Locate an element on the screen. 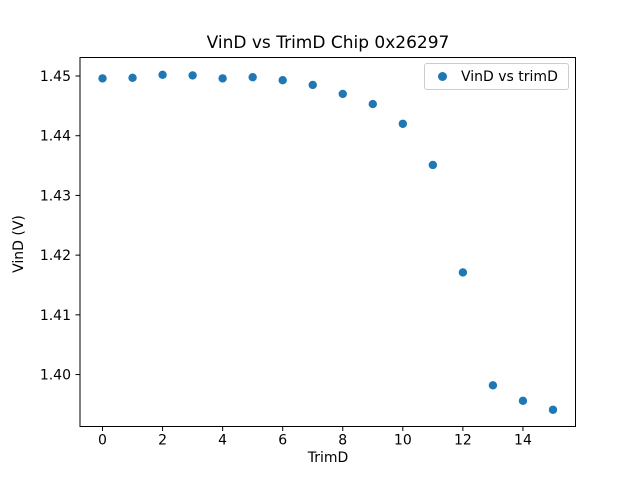 This screenshot has width=640, height=480. x-tick-label: 12 is located at coordinates (463, 441).